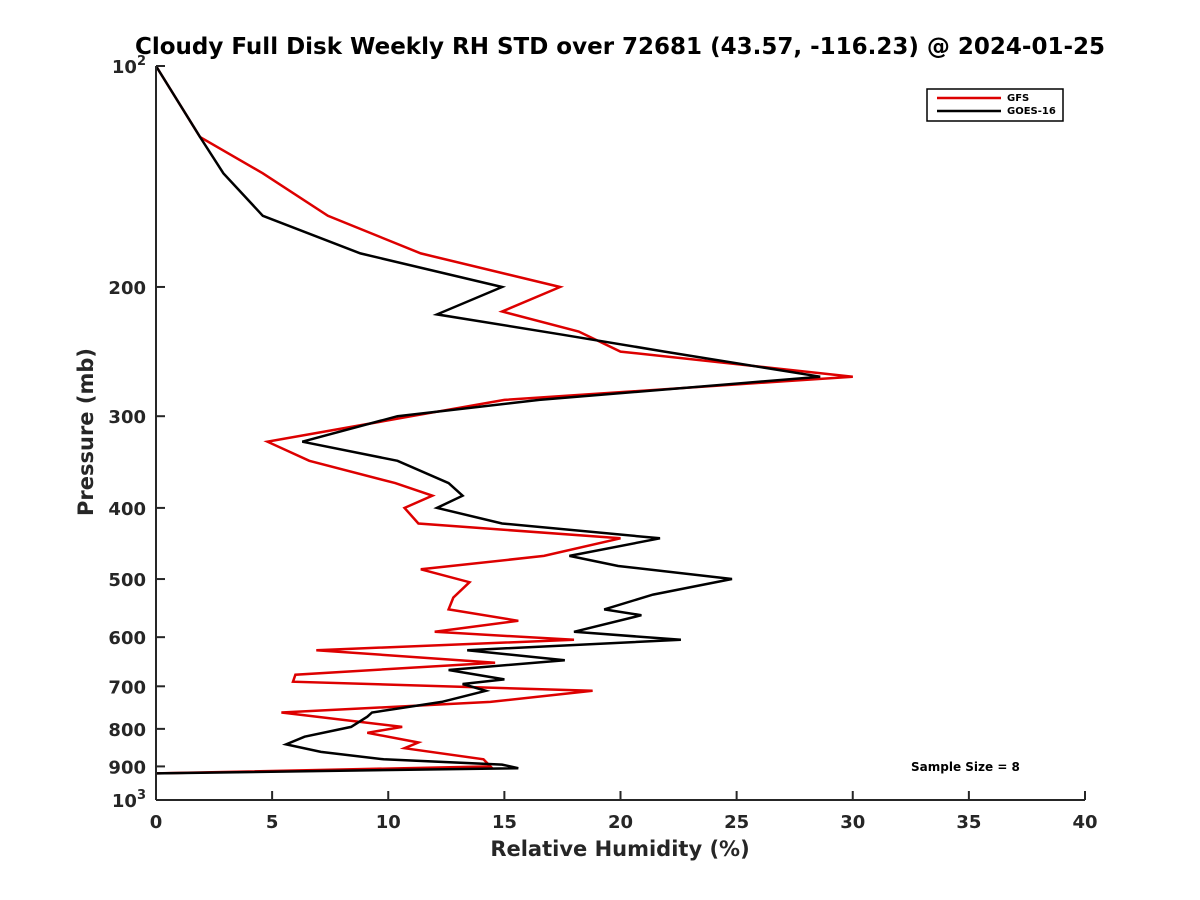 The width and height of the screenshot is (1200, 900). I want to click on y-tick-label: 900, so click(127, 767).